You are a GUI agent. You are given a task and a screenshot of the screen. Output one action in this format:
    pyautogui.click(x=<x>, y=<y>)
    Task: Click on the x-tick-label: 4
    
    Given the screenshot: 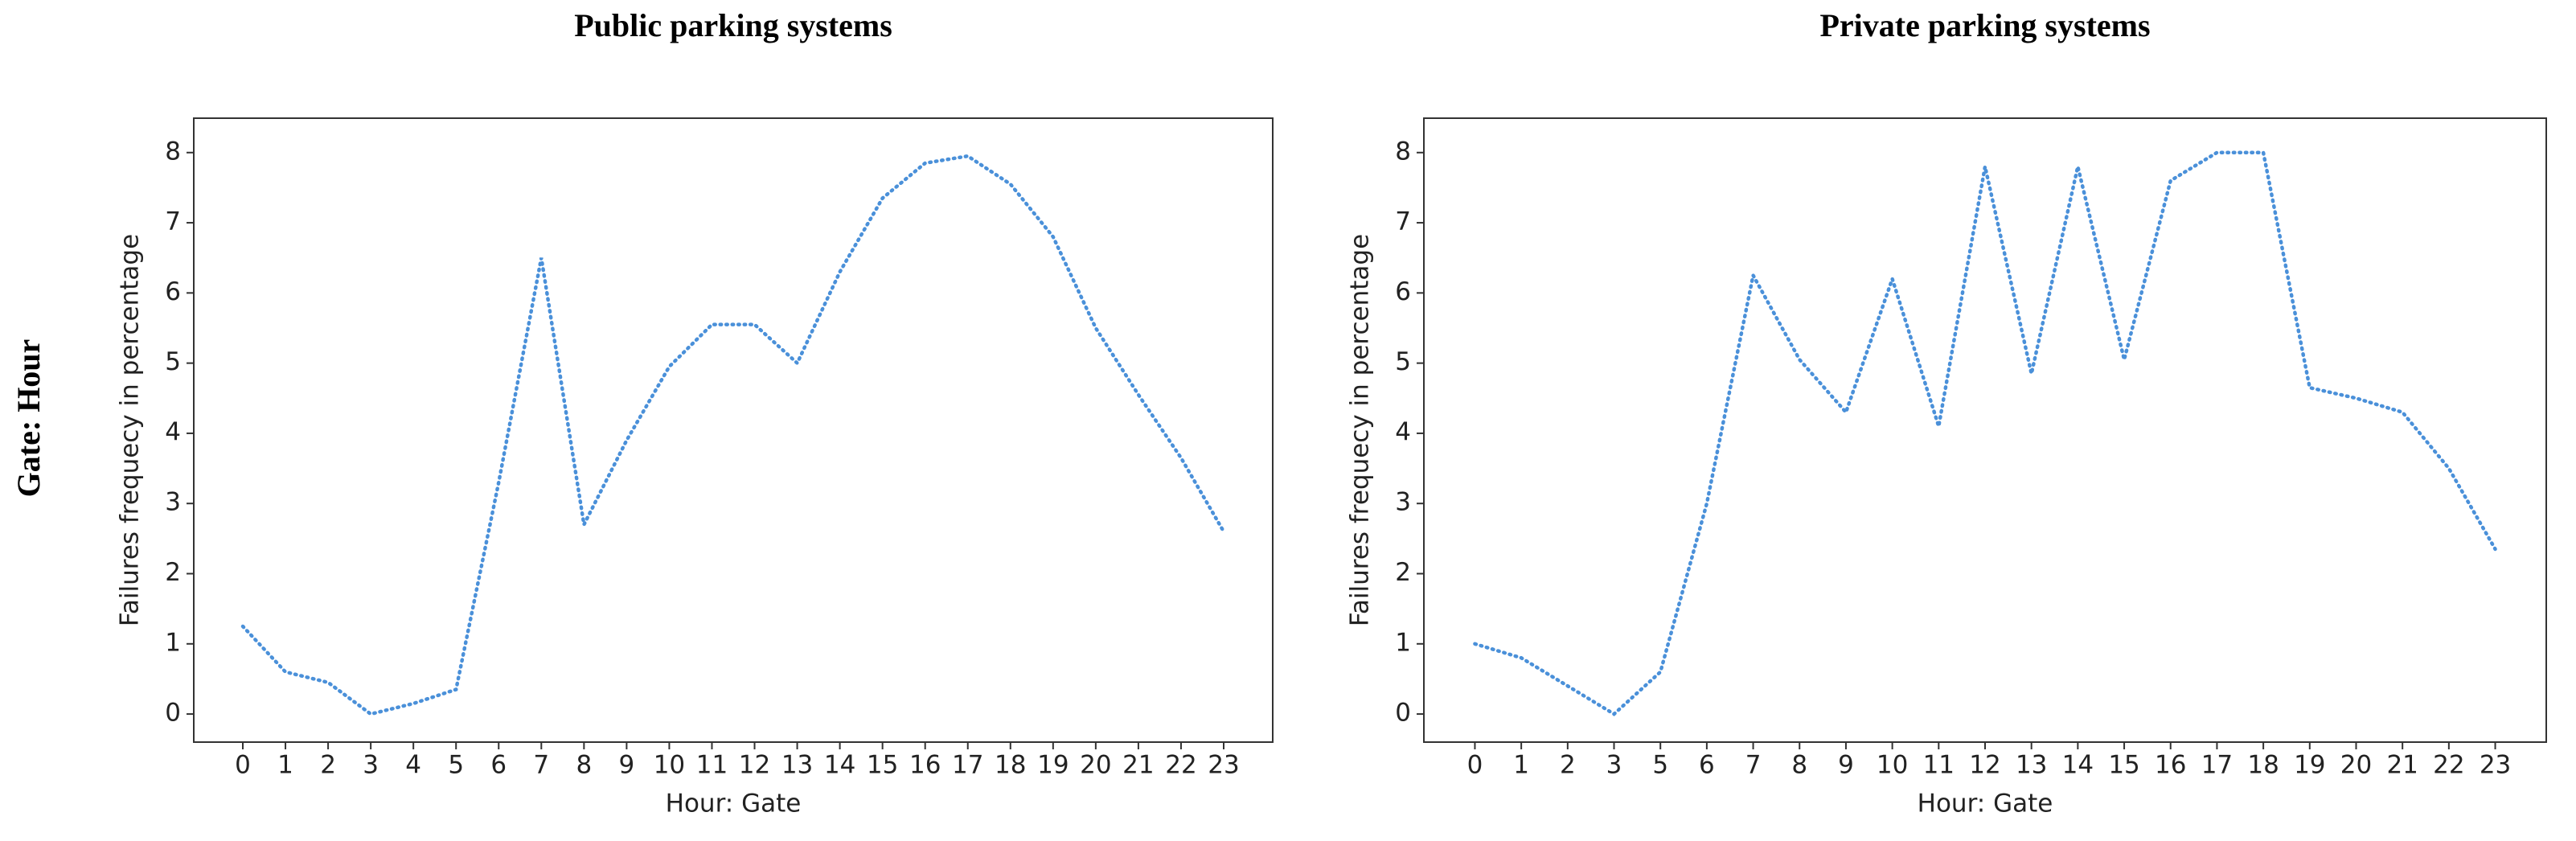 What is the action you would take?
    pyautogui.click(x=413, y=765)
    